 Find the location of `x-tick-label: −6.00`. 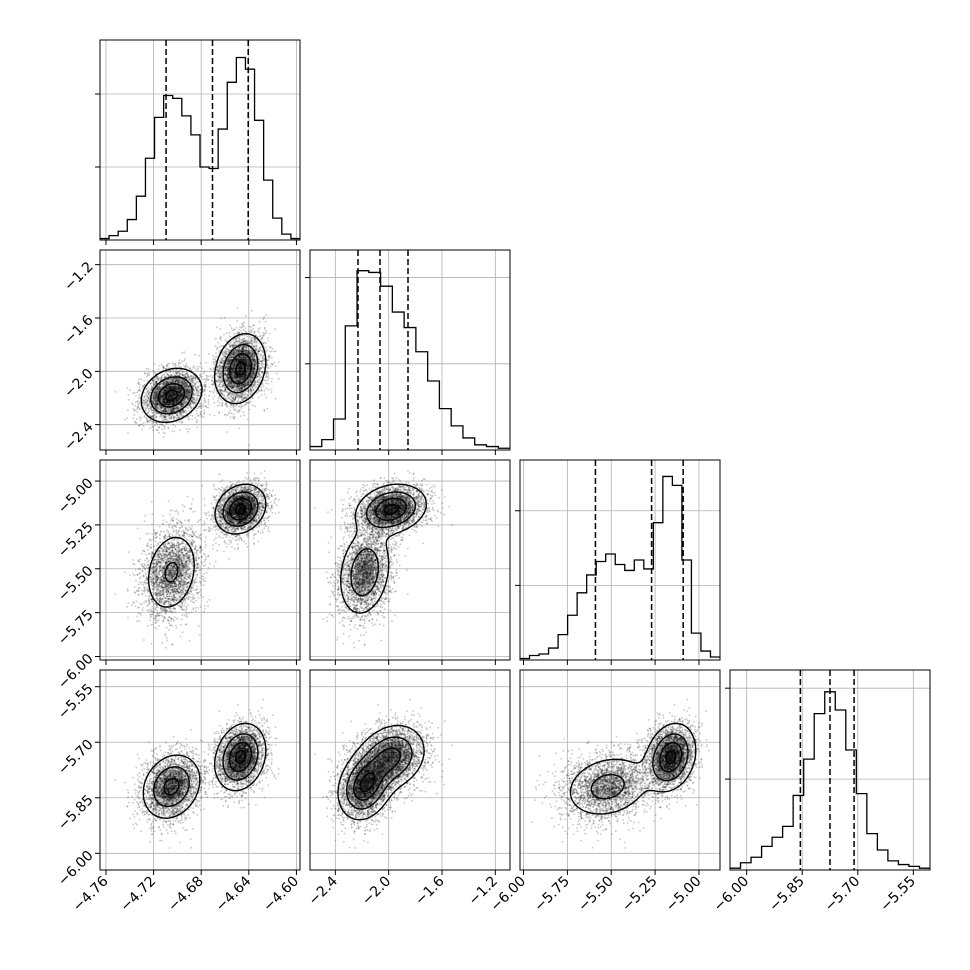

x-tick-label: −6.00 is located at coordinates (732, 894).